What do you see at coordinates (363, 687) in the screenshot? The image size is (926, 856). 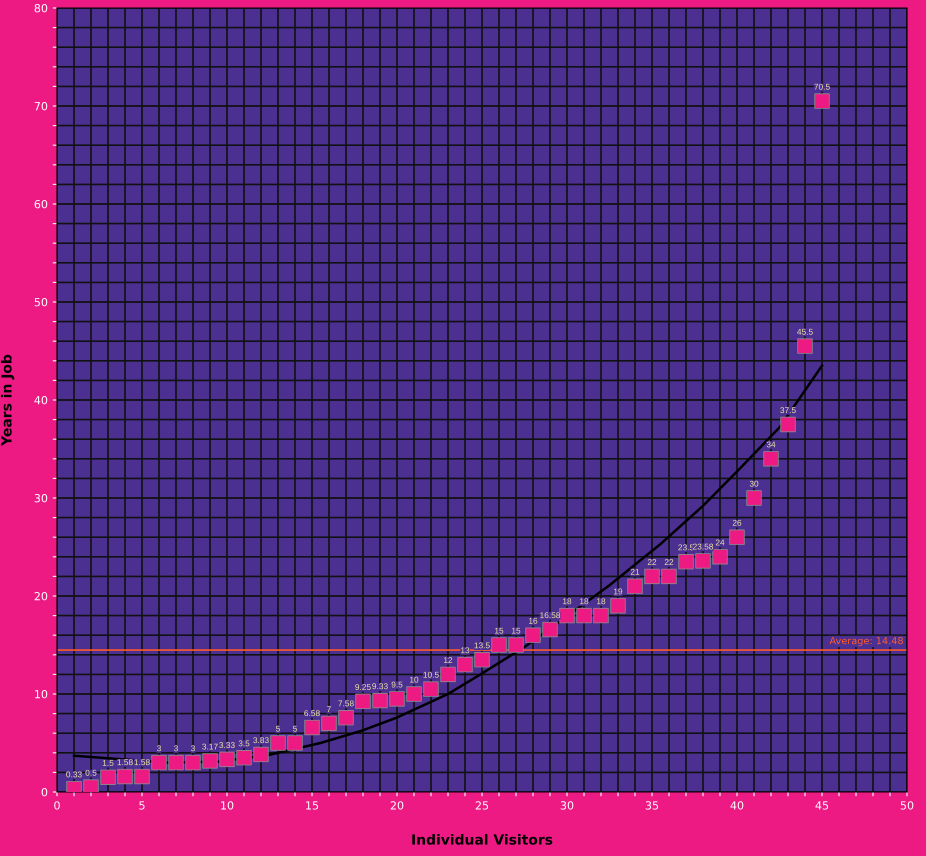 I see `data-label: 9.25` at bounding box center [363, 687].